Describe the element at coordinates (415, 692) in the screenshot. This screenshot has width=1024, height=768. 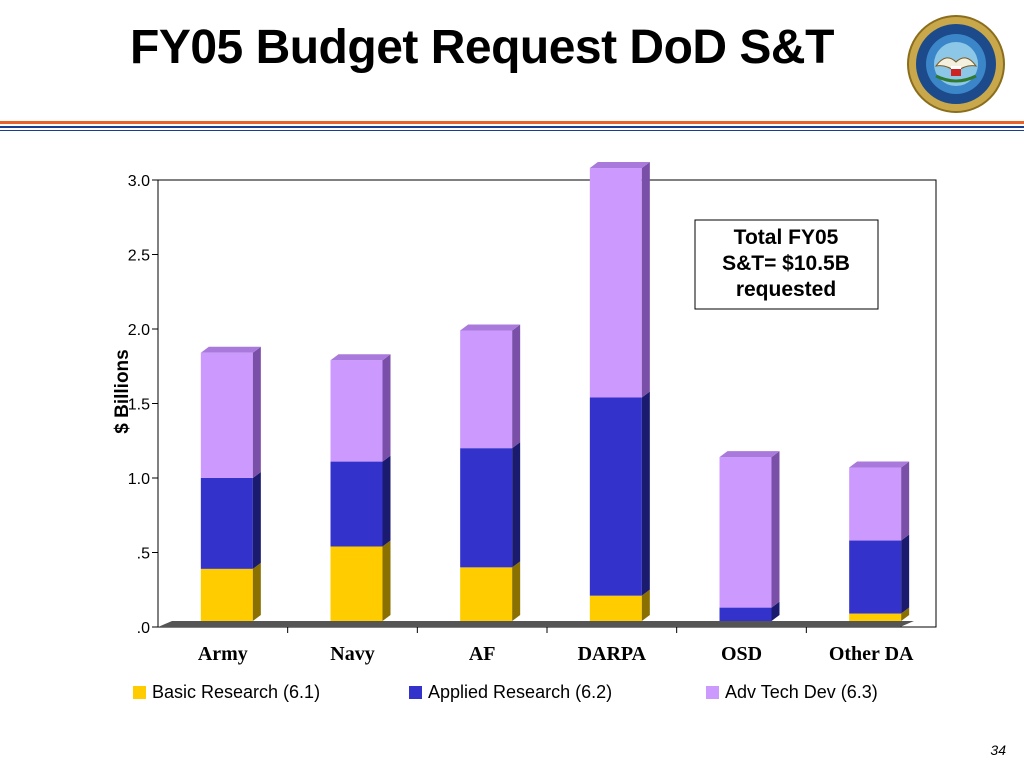
I see `legend-swatch-applied` at that location.